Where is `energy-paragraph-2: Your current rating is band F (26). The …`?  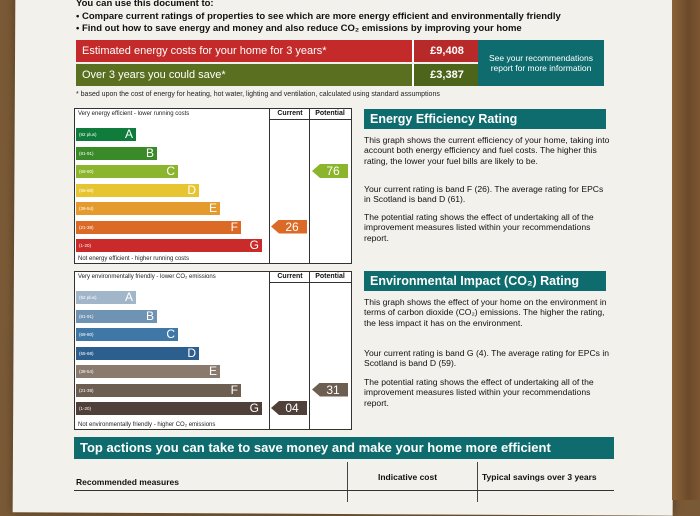 energy-paragraph-2: Your current rating is band F (26). The … is located at coordinates (484, 194).